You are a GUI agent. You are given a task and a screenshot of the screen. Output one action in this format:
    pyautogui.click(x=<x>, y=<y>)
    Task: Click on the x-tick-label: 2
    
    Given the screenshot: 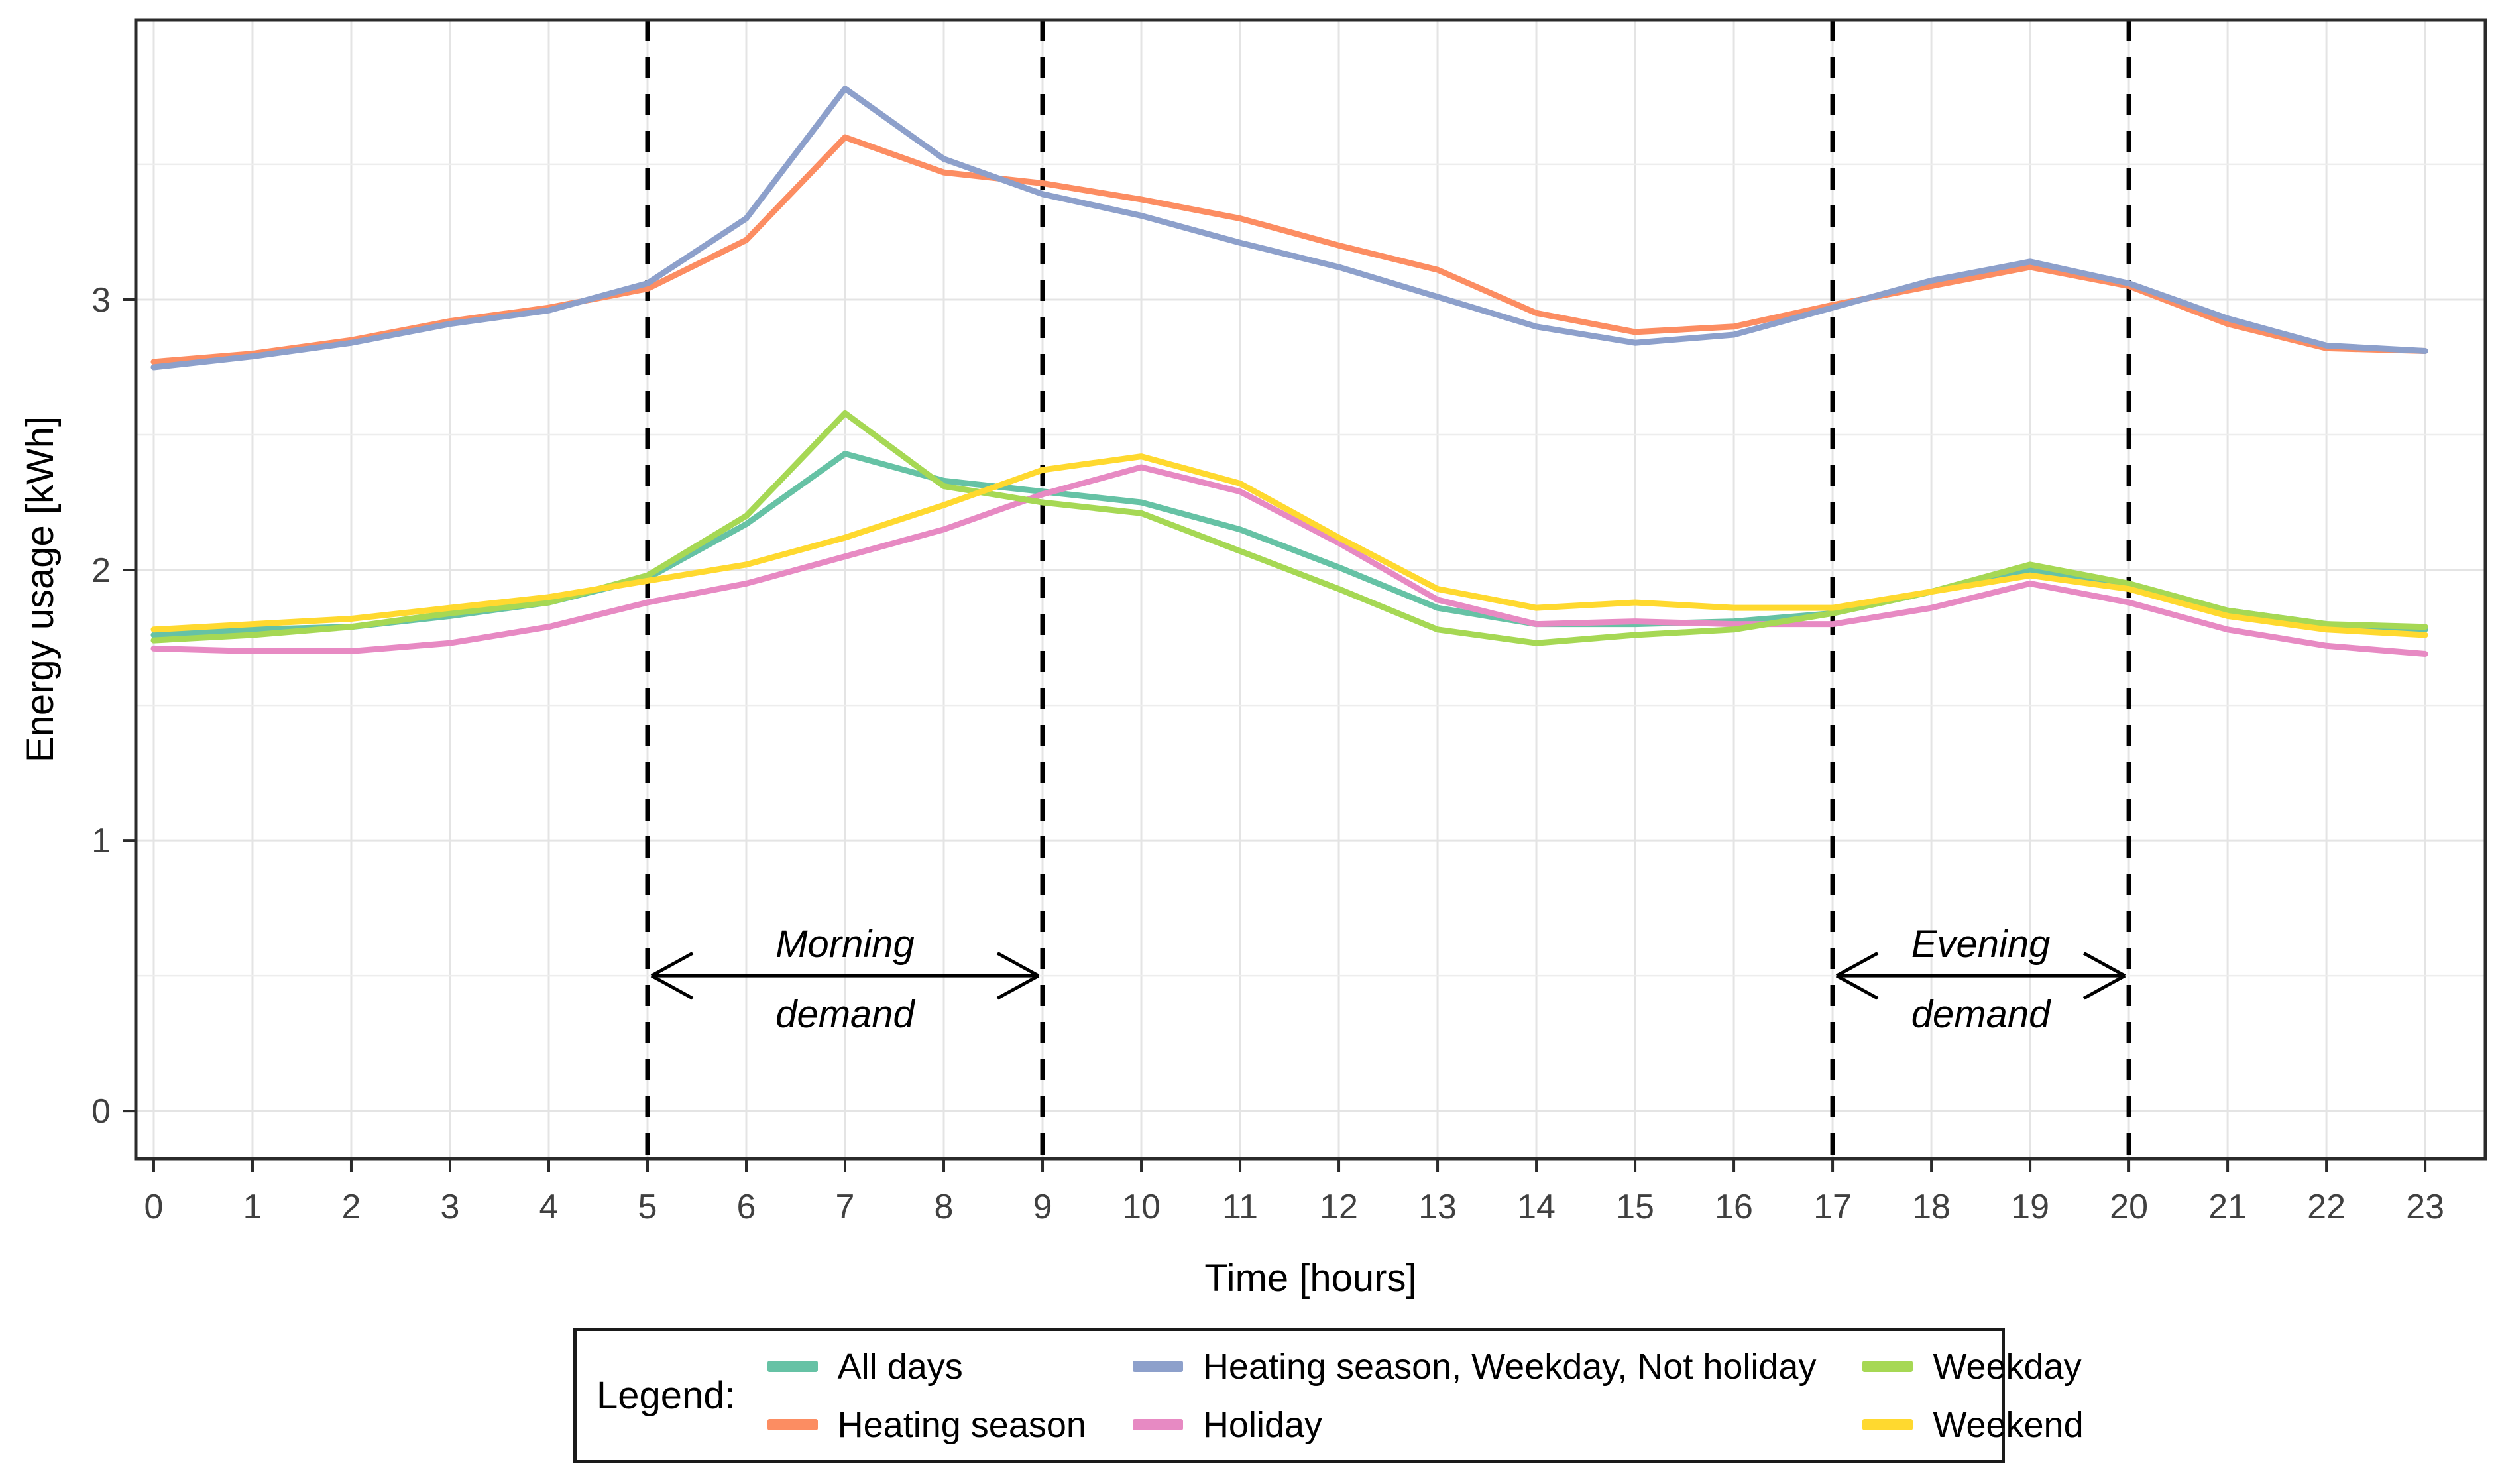 What is the action you would take?
    pyautogui.click(x=352, y=1207)
    